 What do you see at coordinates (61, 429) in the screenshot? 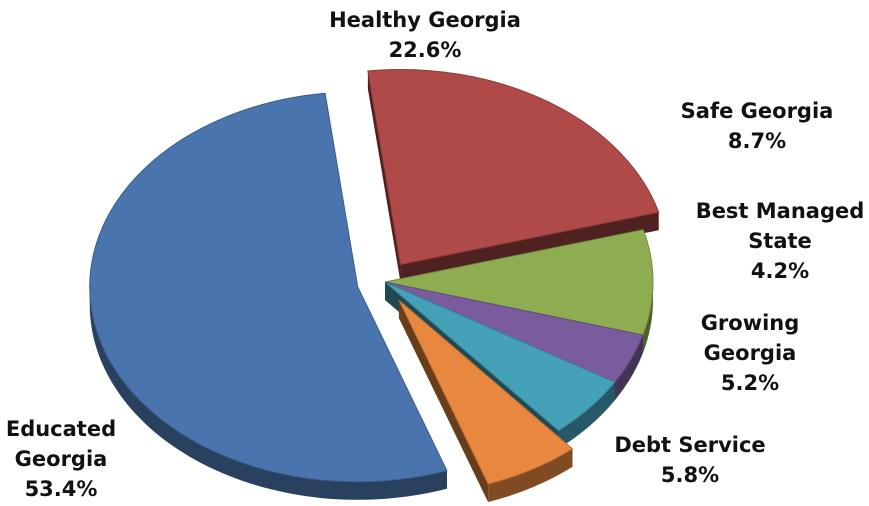
I see `slice-name: Educated` at bounding box center [61, 429].